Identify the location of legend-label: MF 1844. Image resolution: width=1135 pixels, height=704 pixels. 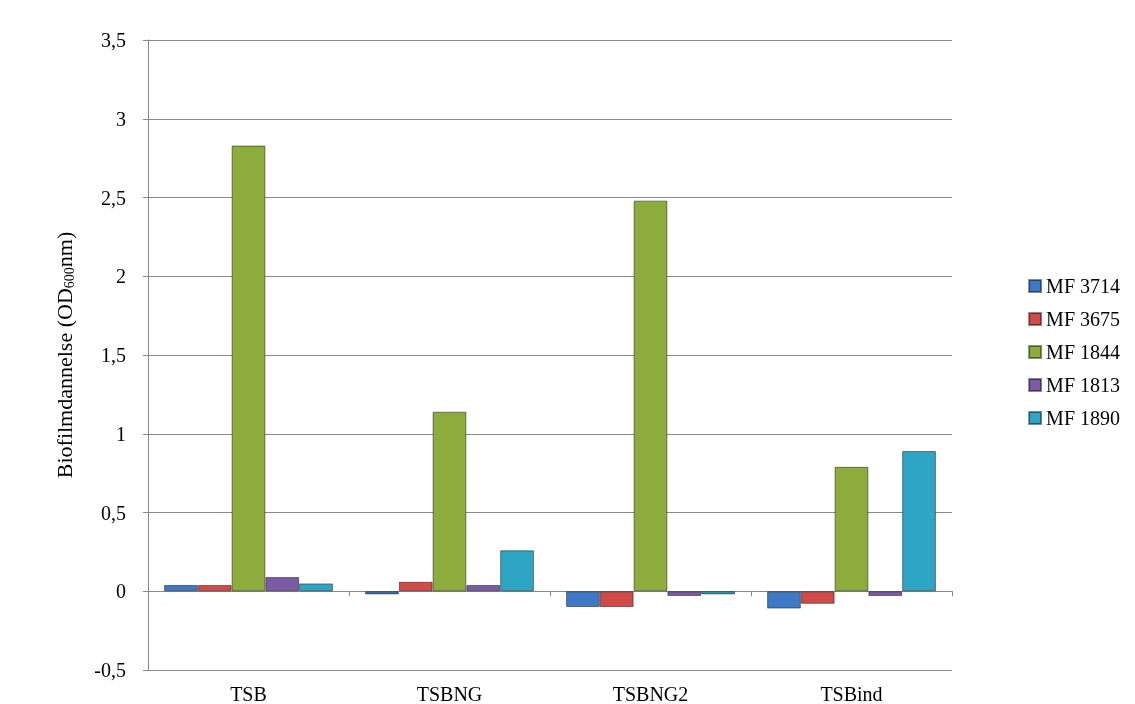
(1083, 352).